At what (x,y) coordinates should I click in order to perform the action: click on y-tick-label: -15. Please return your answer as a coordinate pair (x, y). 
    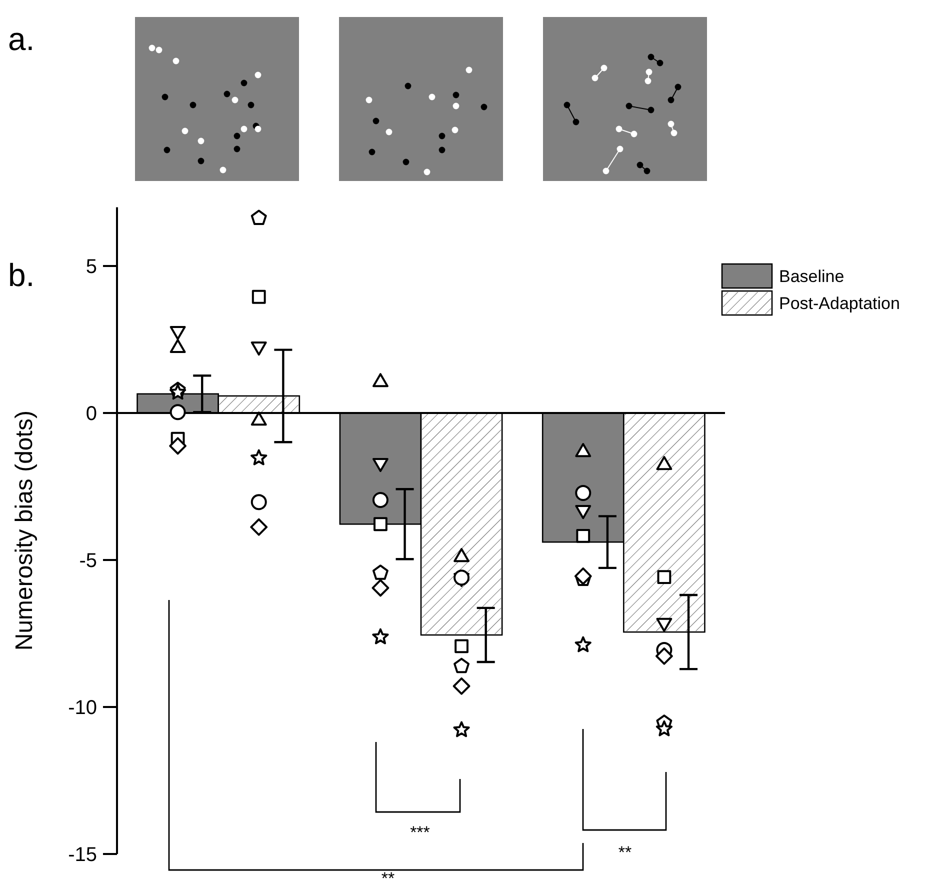
    Looking at the image, I should click on (82, 855).